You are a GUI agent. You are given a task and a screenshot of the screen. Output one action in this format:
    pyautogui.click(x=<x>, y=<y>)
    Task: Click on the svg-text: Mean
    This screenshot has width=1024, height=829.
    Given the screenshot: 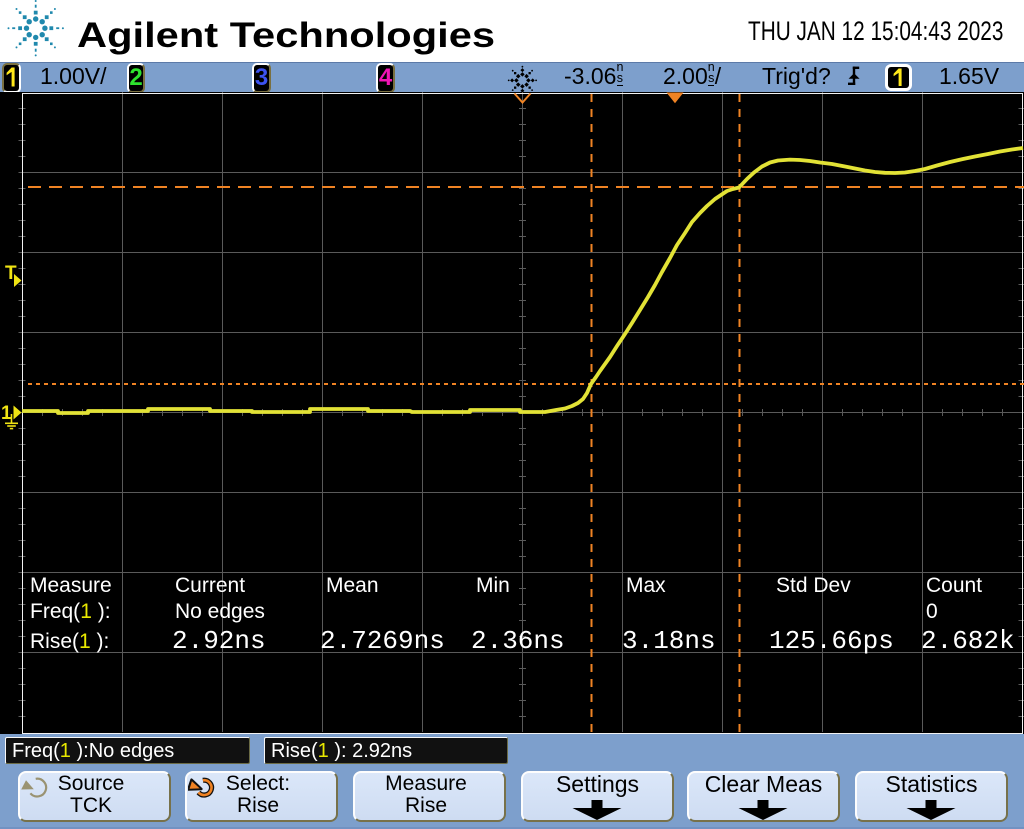 What is the action you would take?
    pyautogui.click(x=352, y=585)
    